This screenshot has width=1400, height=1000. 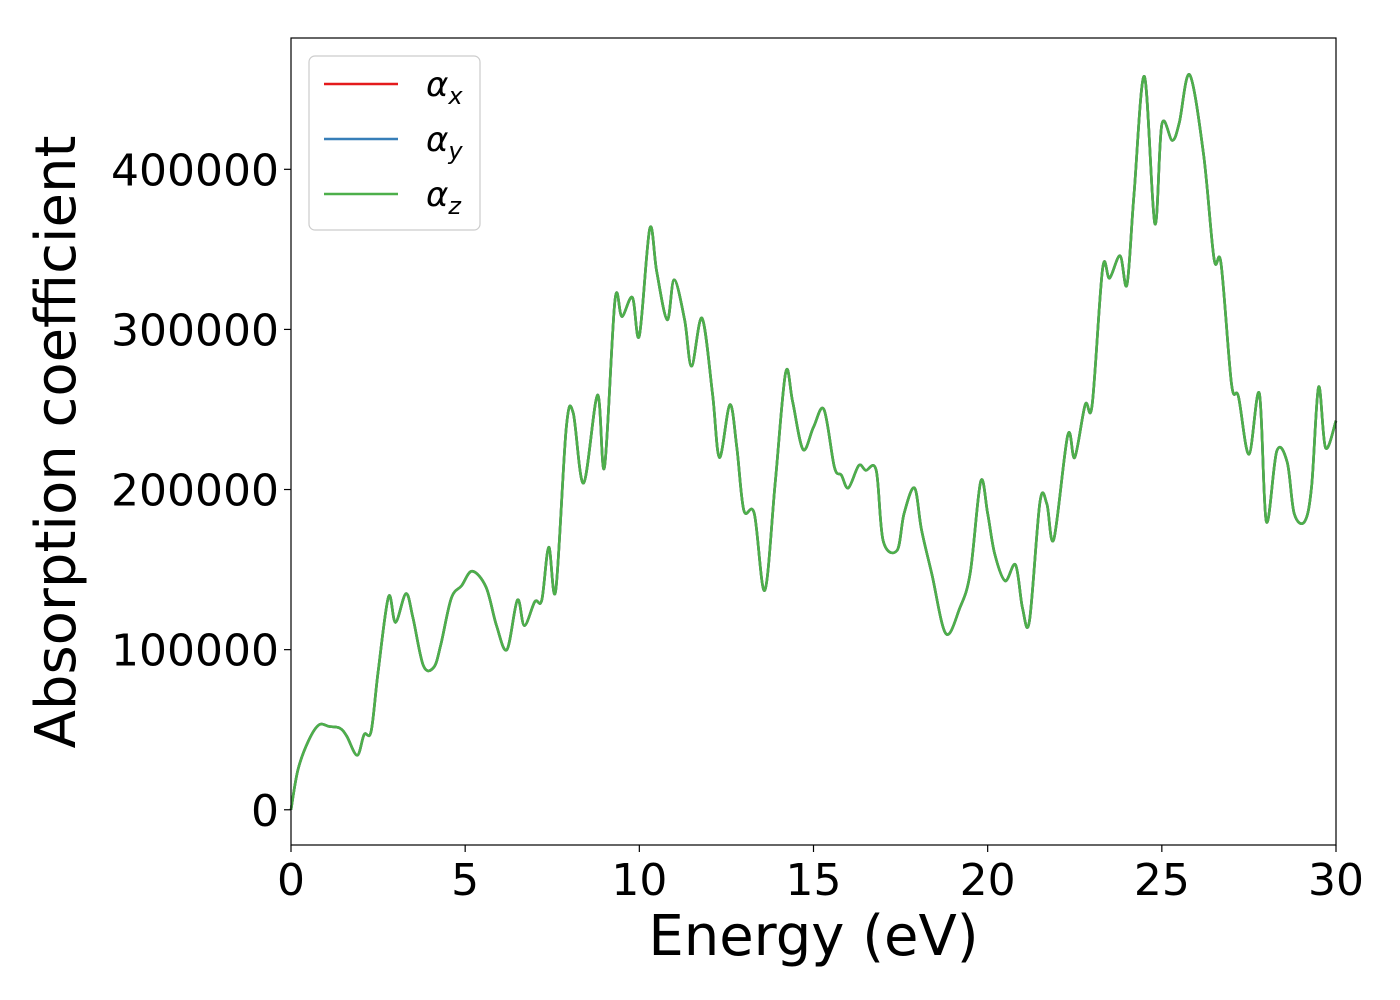 I want to click on legend-entries: αx αy αz, so click(x=393, y=142).